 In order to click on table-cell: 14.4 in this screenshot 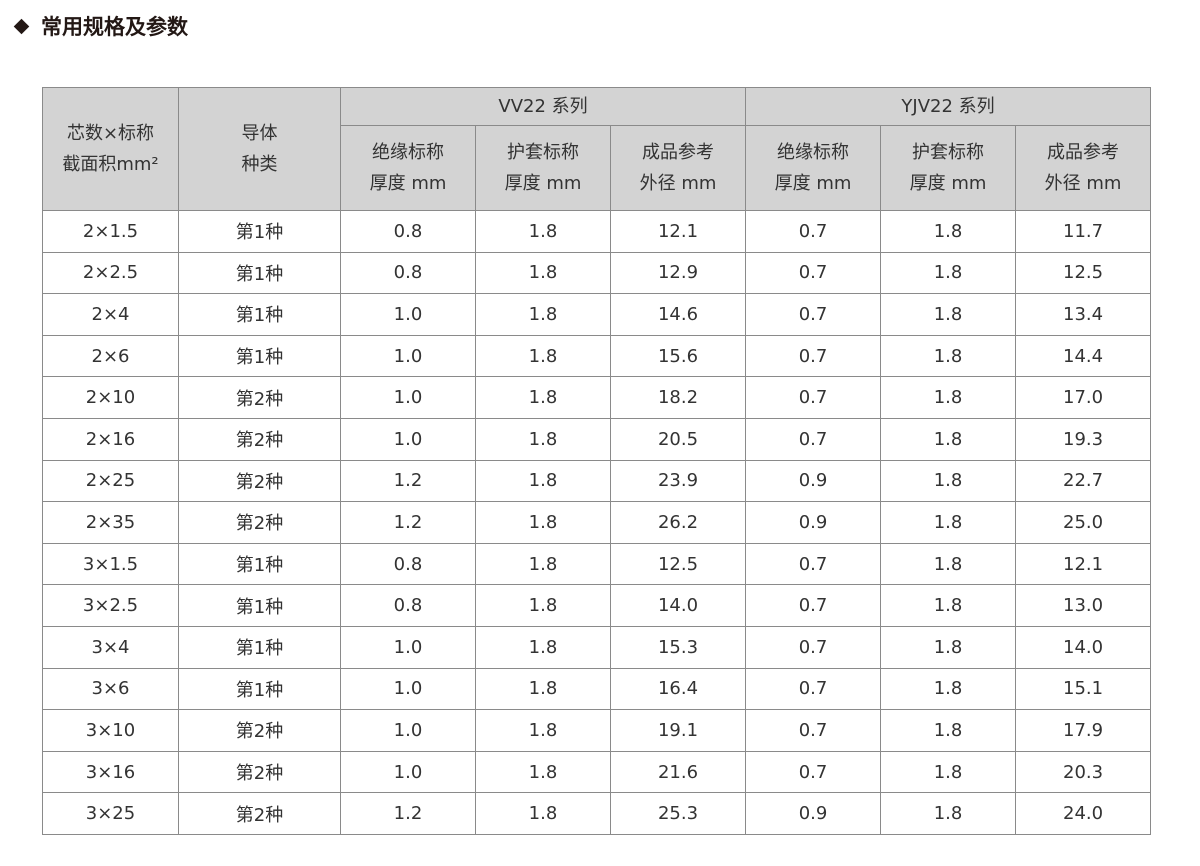, I will do `click(1083, 356)`.